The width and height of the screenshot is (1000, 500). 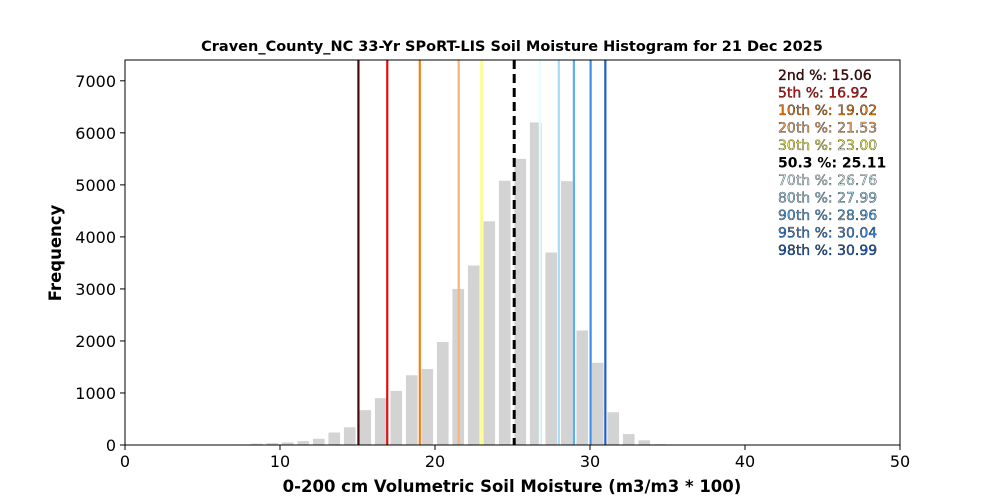 I want to click on y-axis-ticks: 0 1000 2000 3000 4000 5000 6000 7000, so click(x=100, y=263).